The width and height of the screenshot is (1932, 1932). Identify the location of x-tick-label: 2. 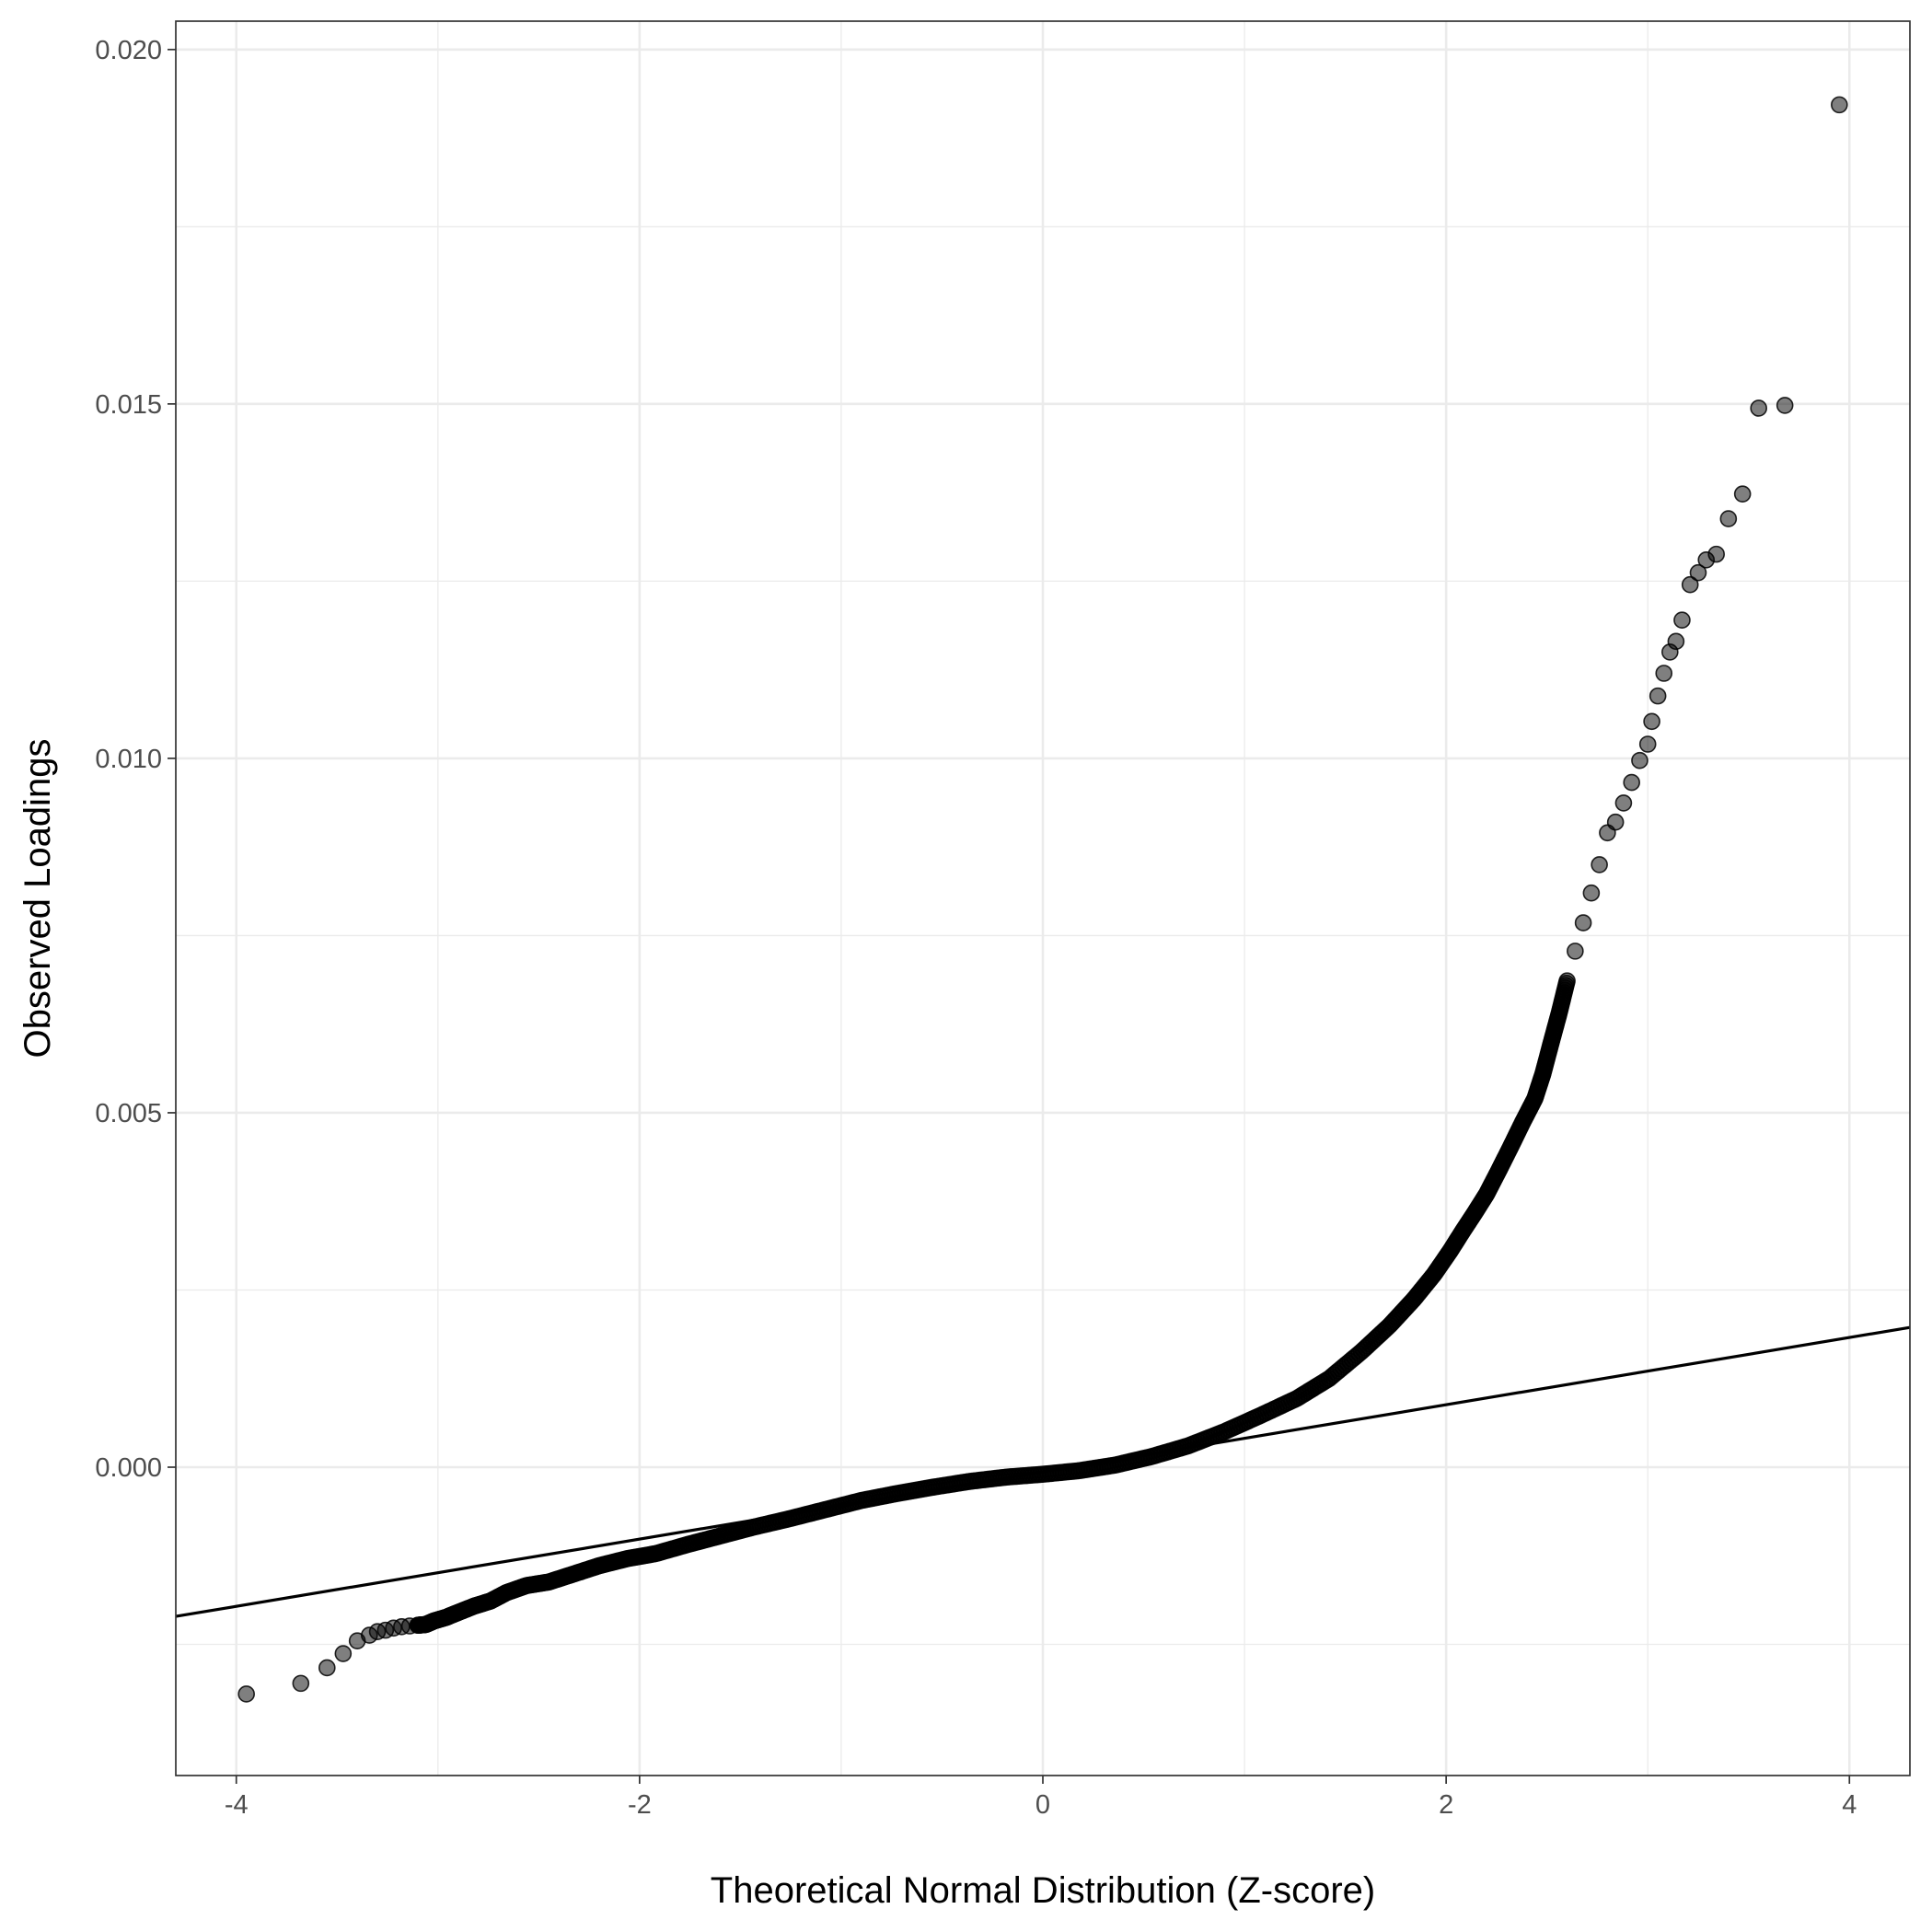
(1446, 1805).